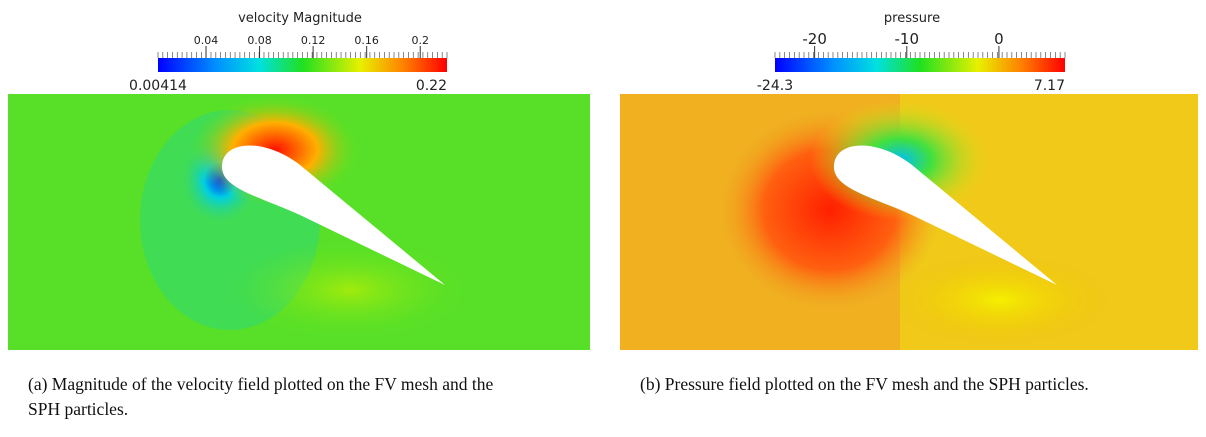  I want to click on colorbar-title: velocity Magnitude, so click(300, 18).